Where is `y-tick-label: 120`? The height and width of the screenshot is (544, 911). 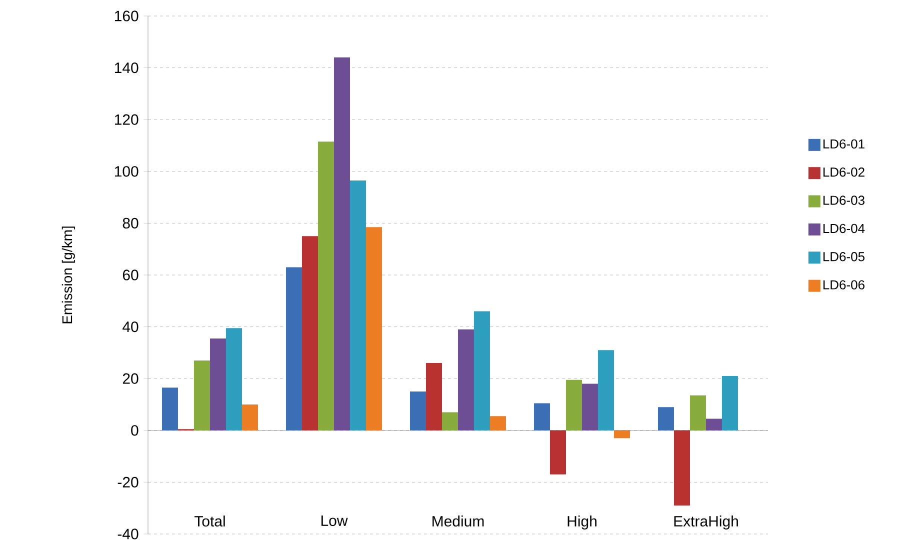
y-tick-label: 120 is located at coordinates (126, 119).